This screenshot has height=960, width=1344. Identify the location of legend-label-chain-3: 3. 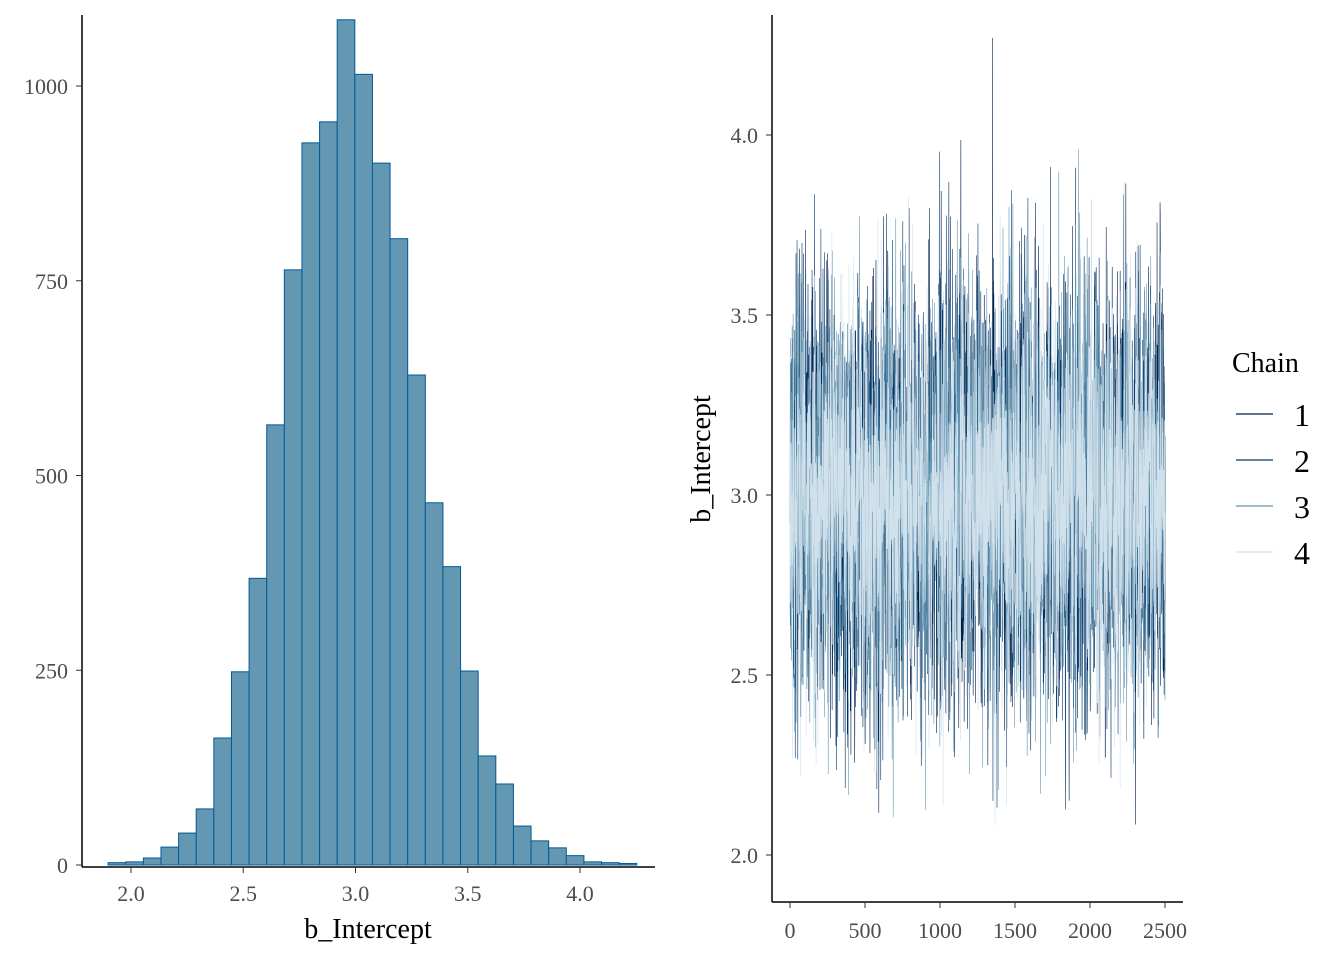
(1302, 507).